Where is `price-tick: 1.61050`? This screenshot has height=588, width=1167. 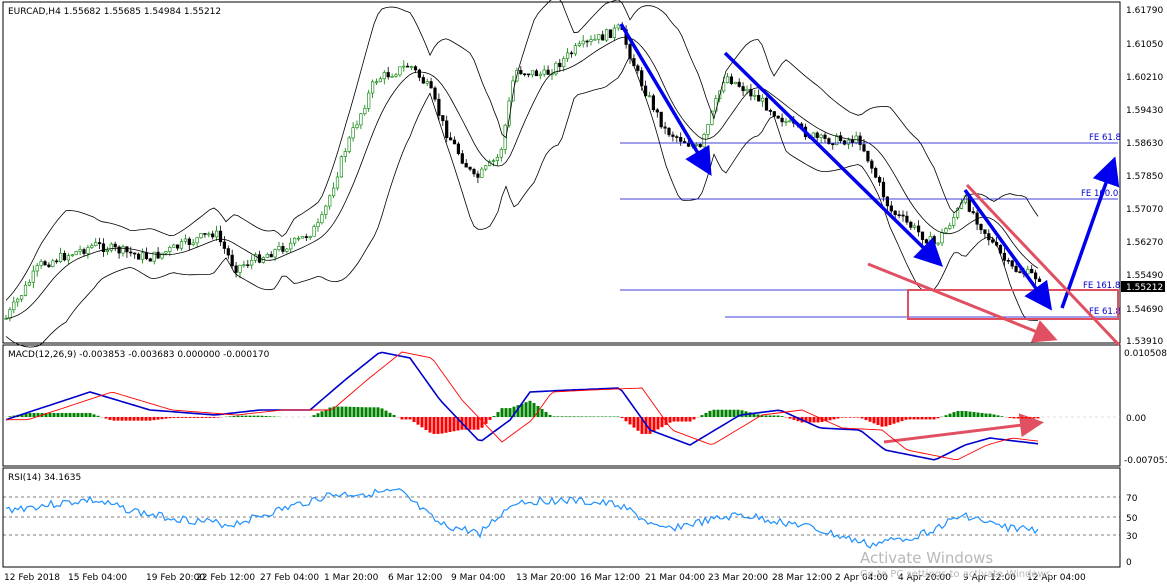 price-tick: 1.61050 is located at coordinates (1144, 45).